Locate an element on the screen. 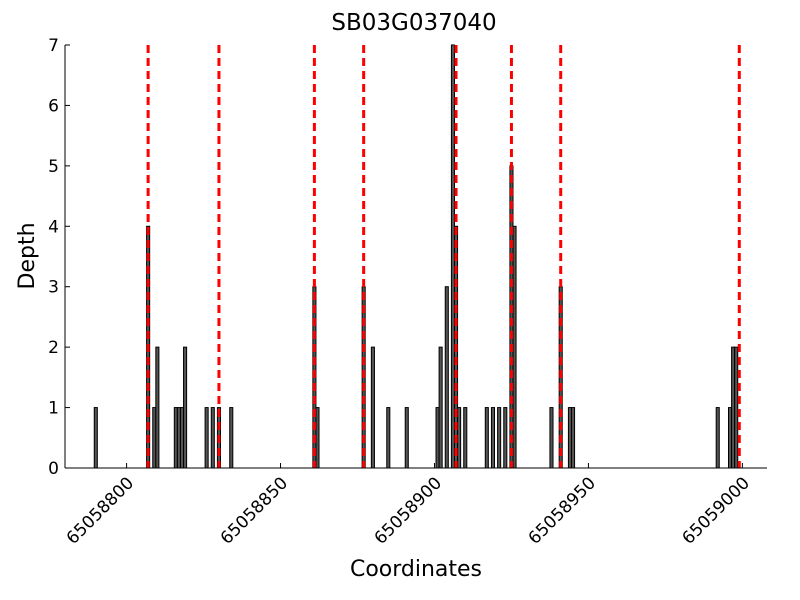 This screenshot has height=600, width=800. y-tick-label: 2 is located at coordinates (53, 348).